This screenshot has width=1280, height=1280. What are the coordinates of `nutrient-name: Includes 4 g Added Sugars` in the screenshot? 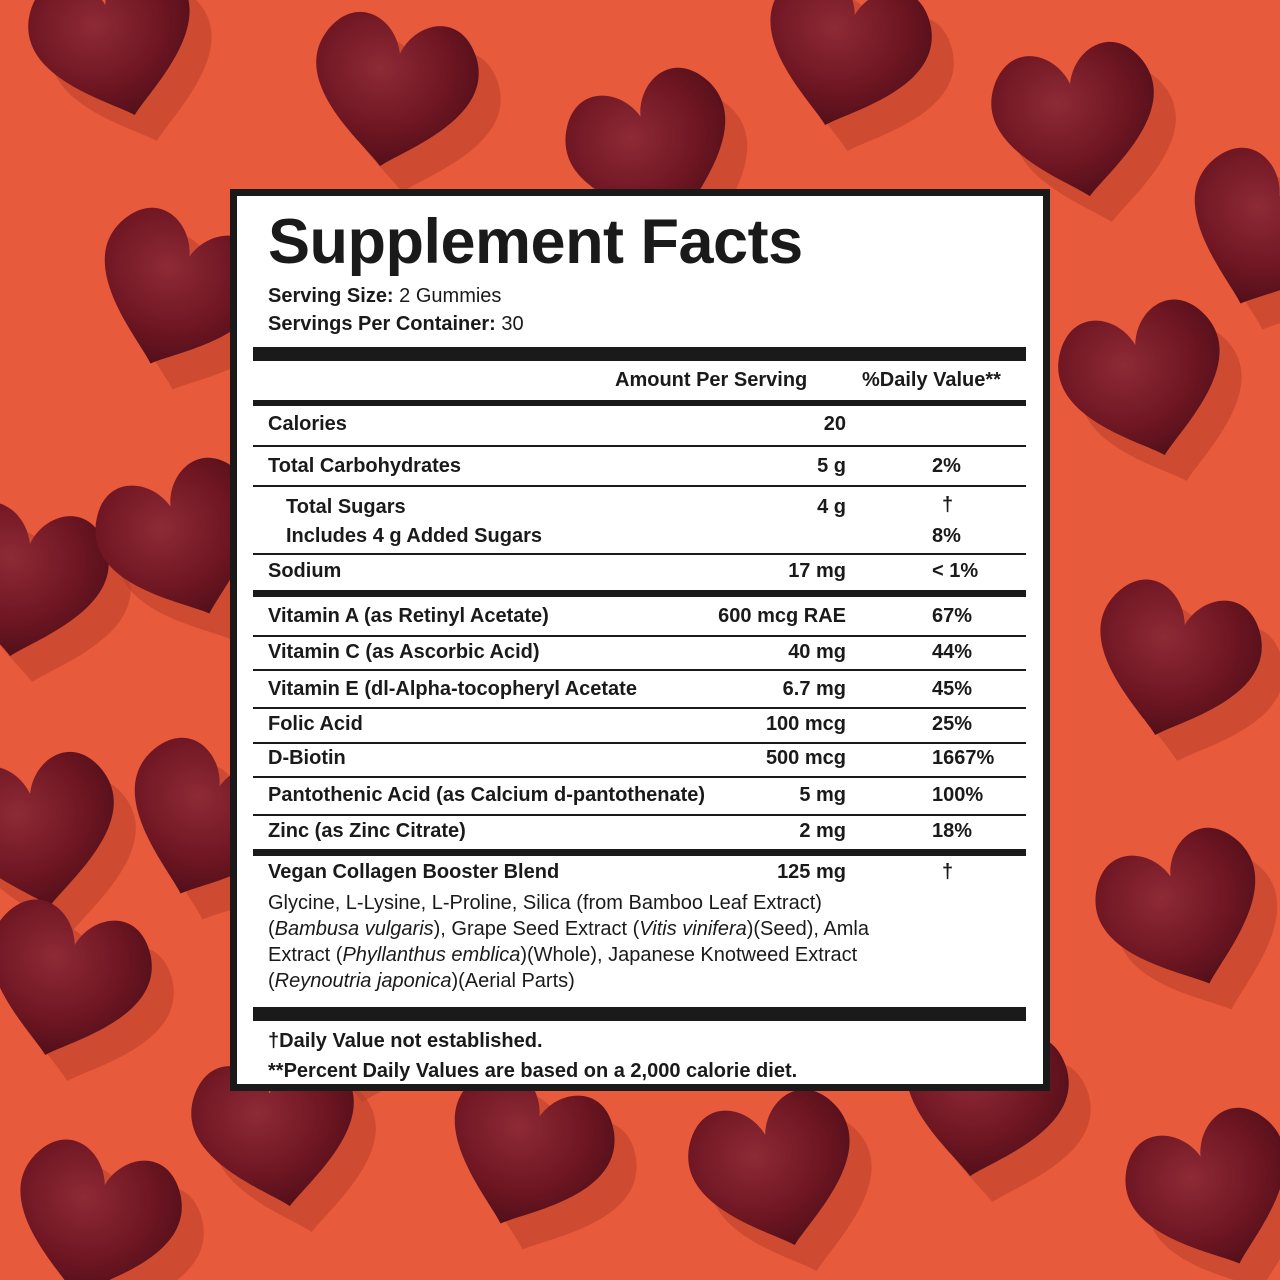 It's located at (414, 536).